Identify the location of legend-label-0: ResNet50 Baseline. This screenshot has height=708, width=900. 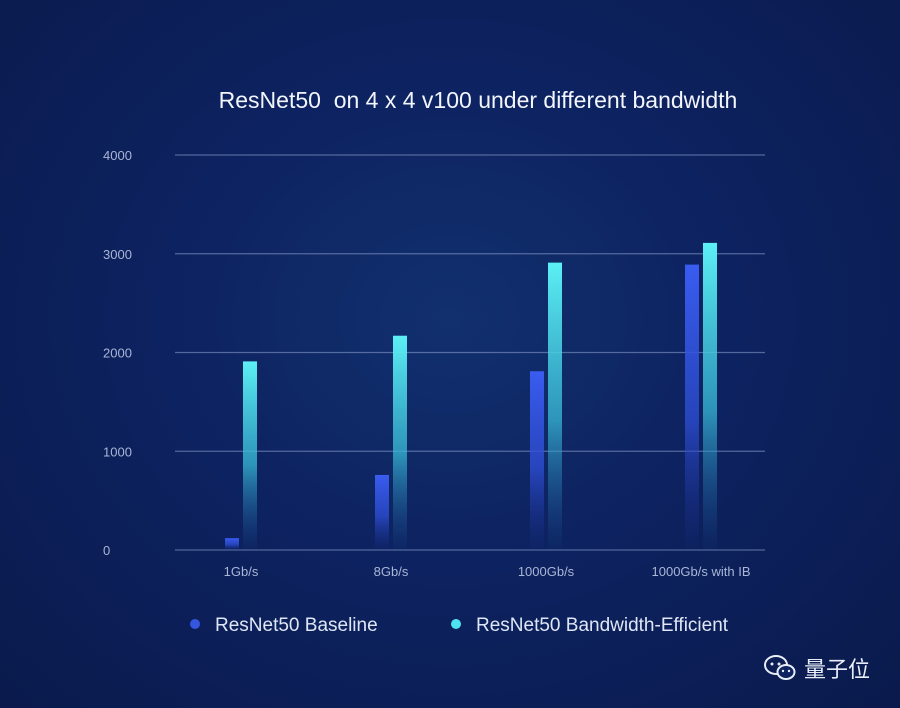
(296, 625).